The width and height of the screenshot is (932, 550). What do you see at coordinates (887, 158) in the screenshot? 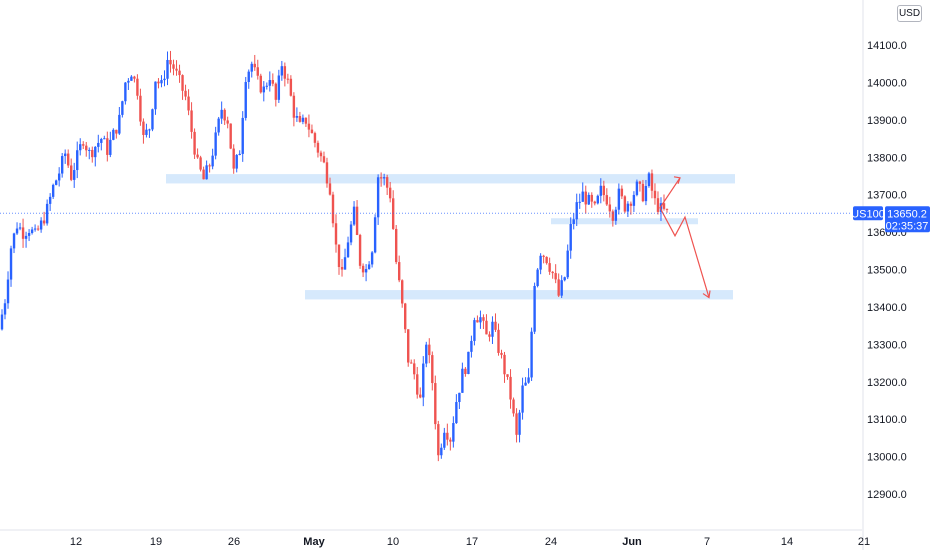
I see `y-tick-label-9: 13800.0` at bounding box center [887, 158].